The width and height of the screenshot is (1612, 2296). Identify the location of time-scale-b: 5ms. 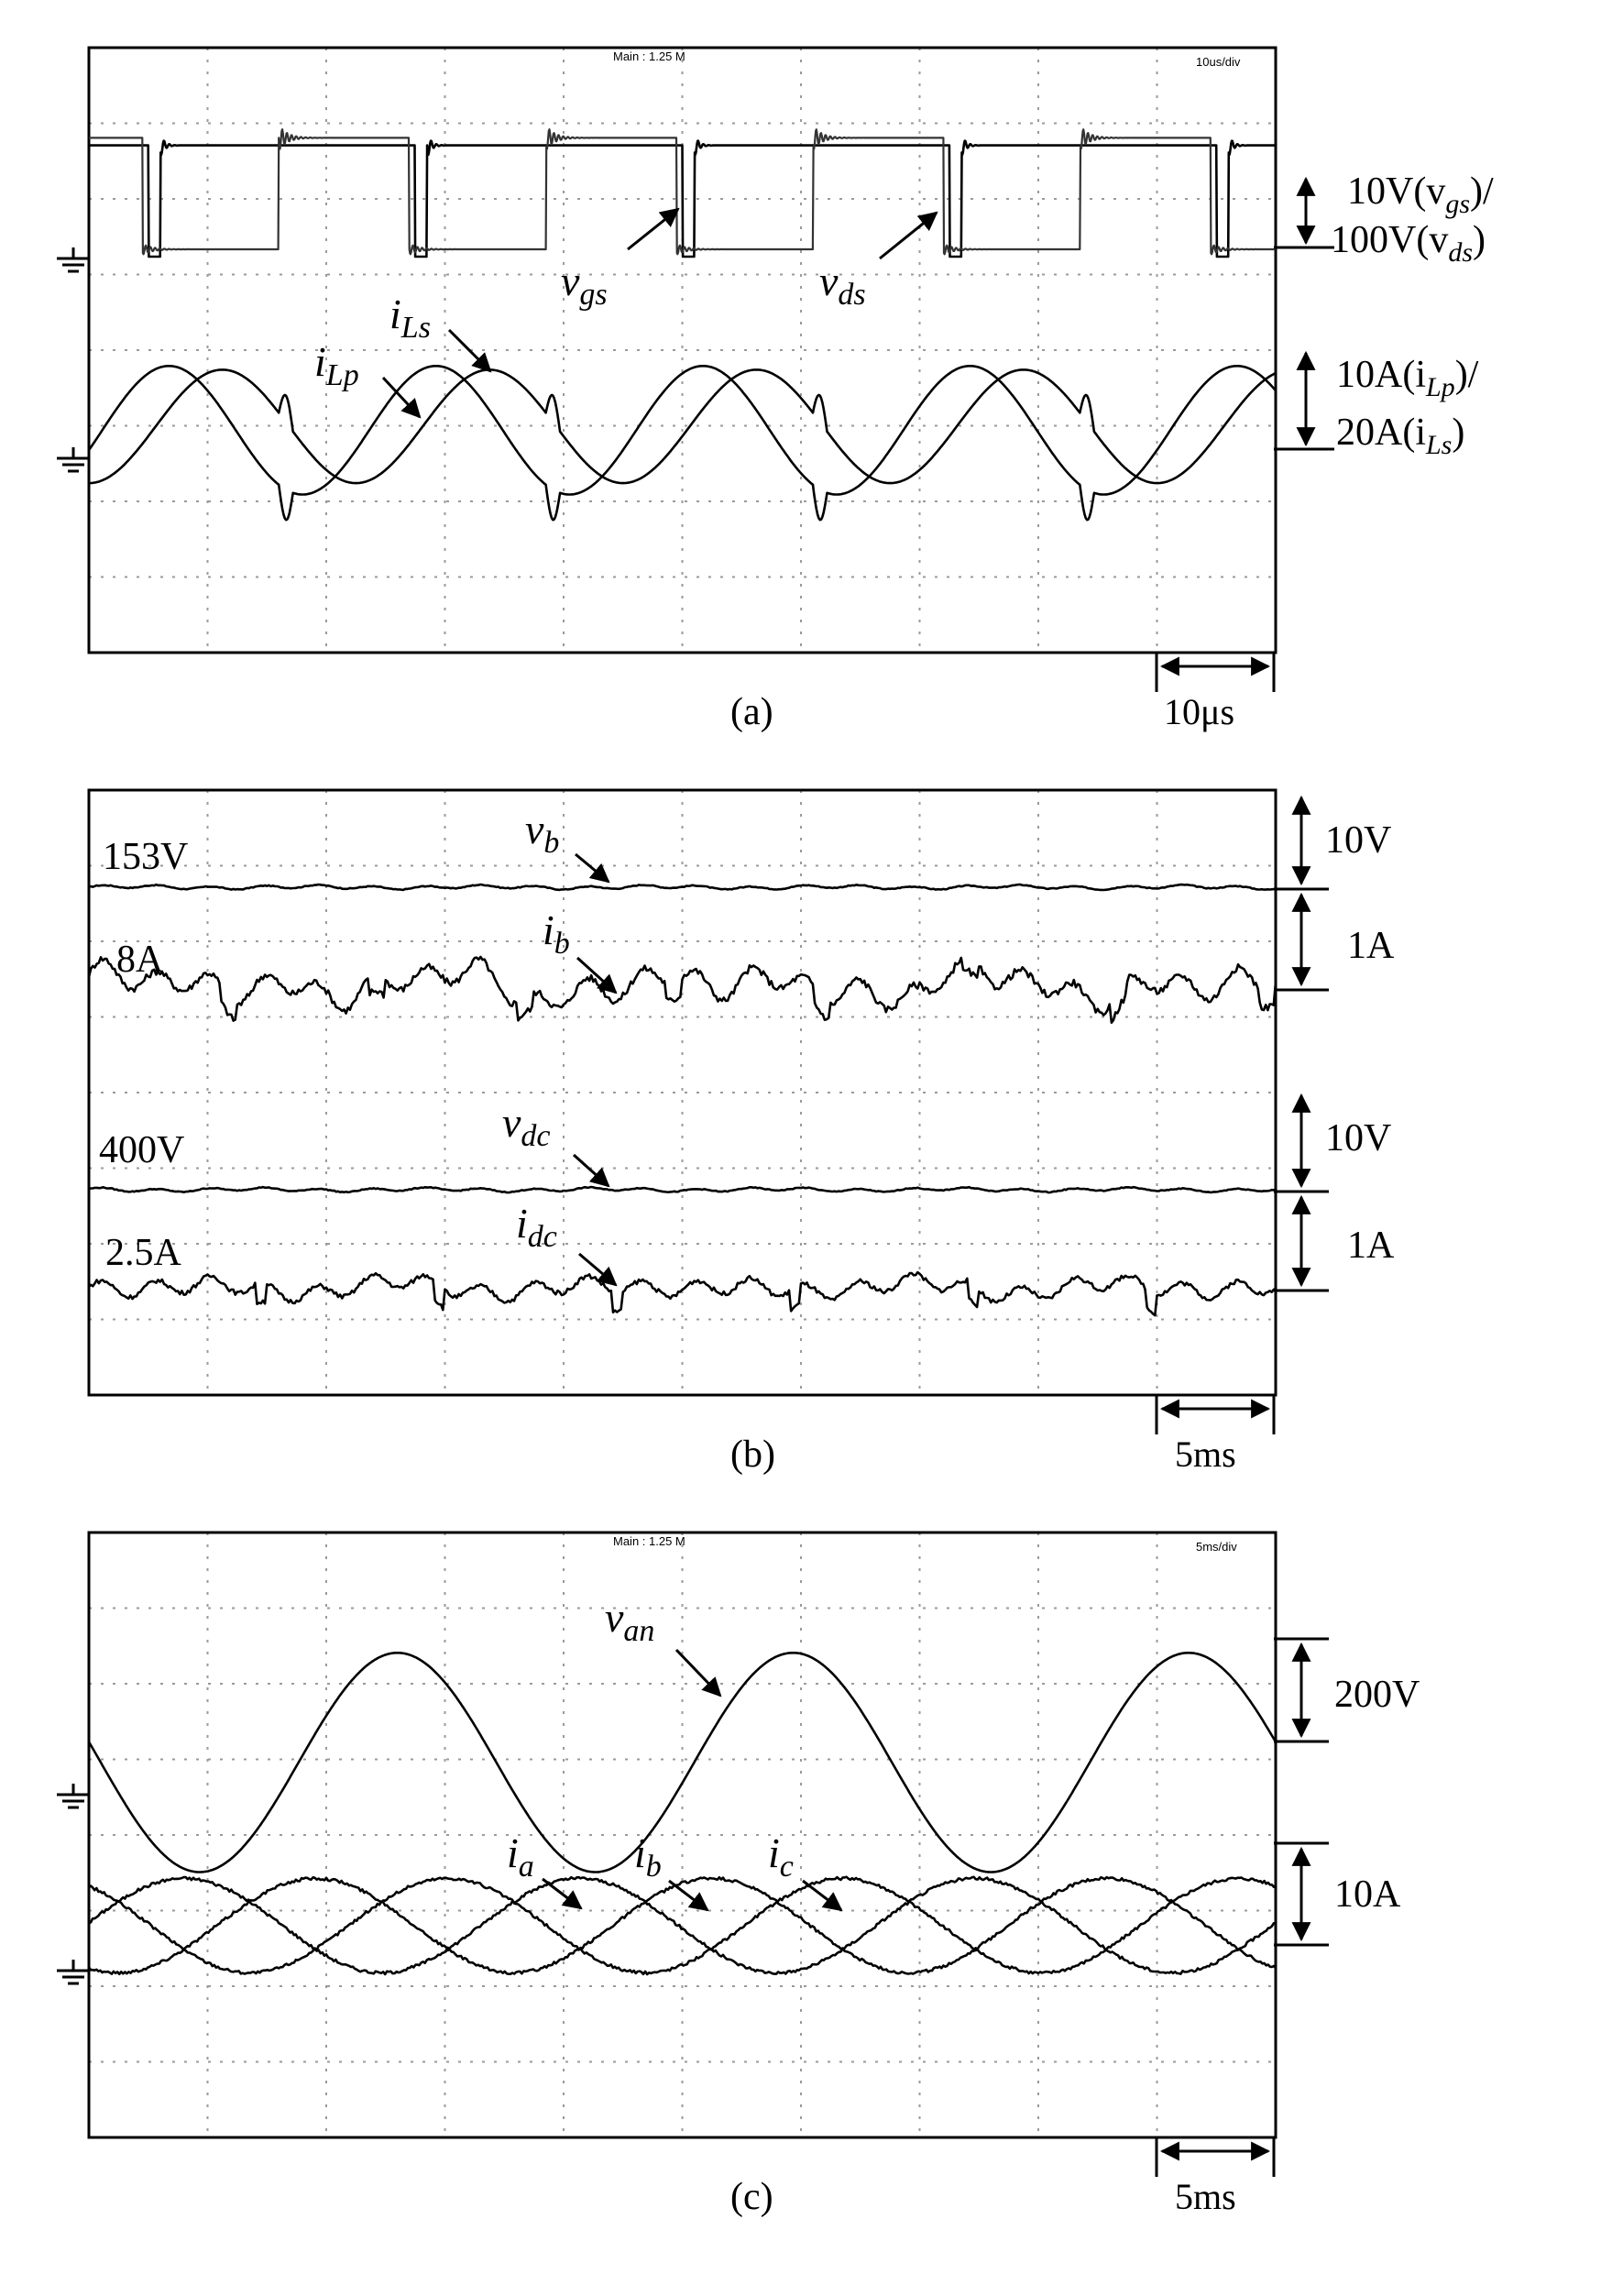
(1205, 1454).